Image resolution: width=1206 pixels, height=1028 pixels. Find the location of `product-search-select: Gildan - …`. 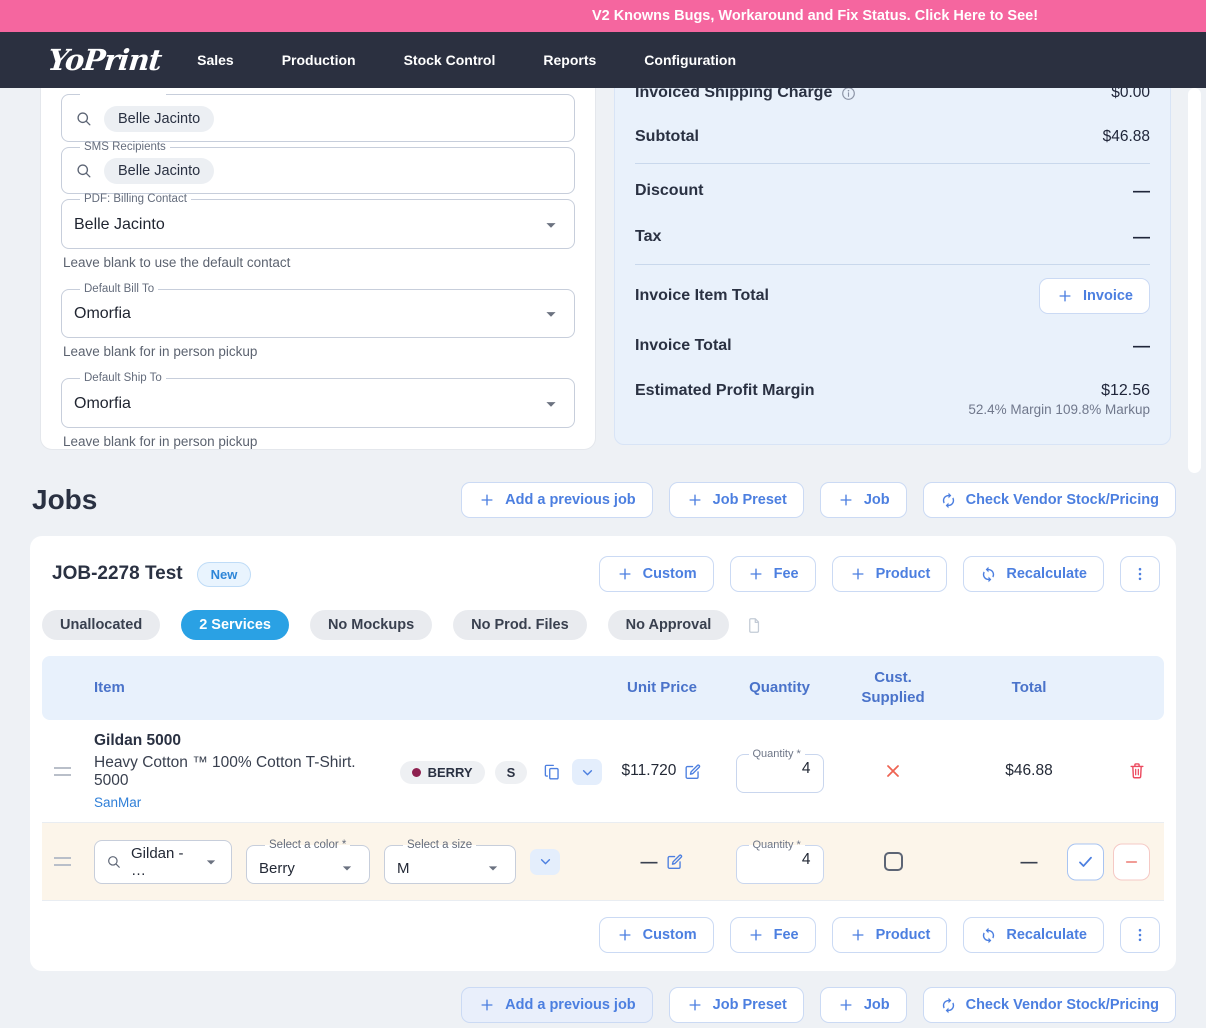

product-search-select: Gildan - … is located at coordinates (163, 861).